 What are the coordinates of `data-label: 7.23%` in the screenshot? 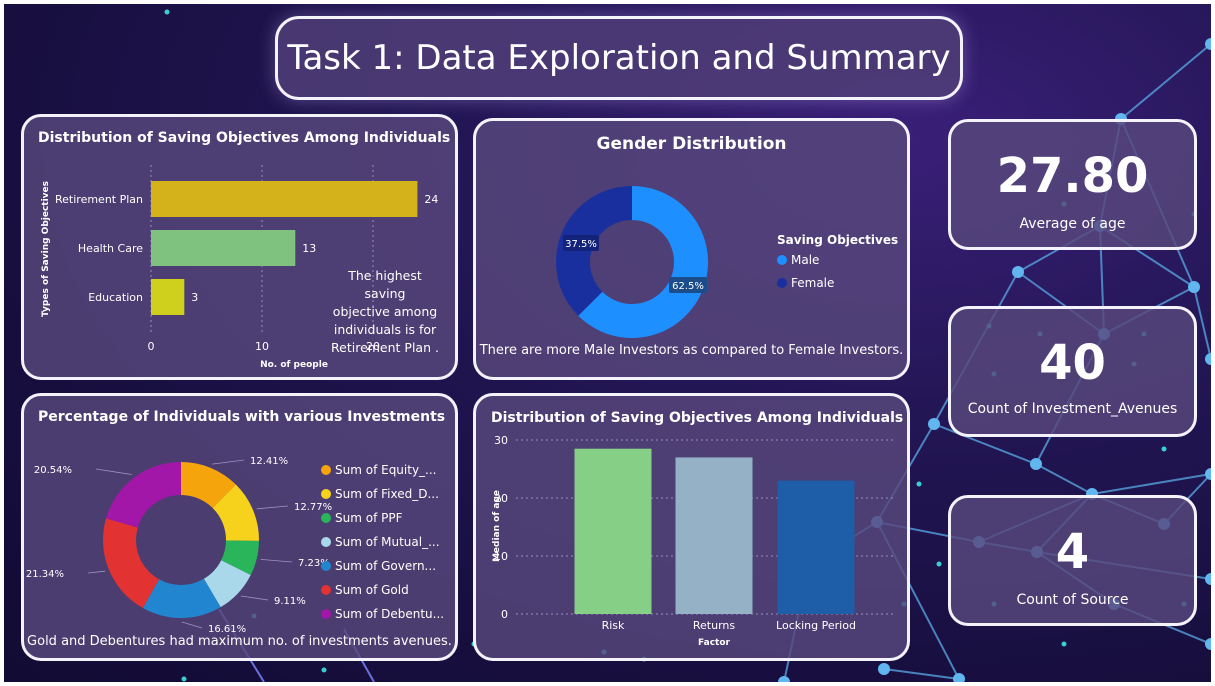 It's located at (314, 563).